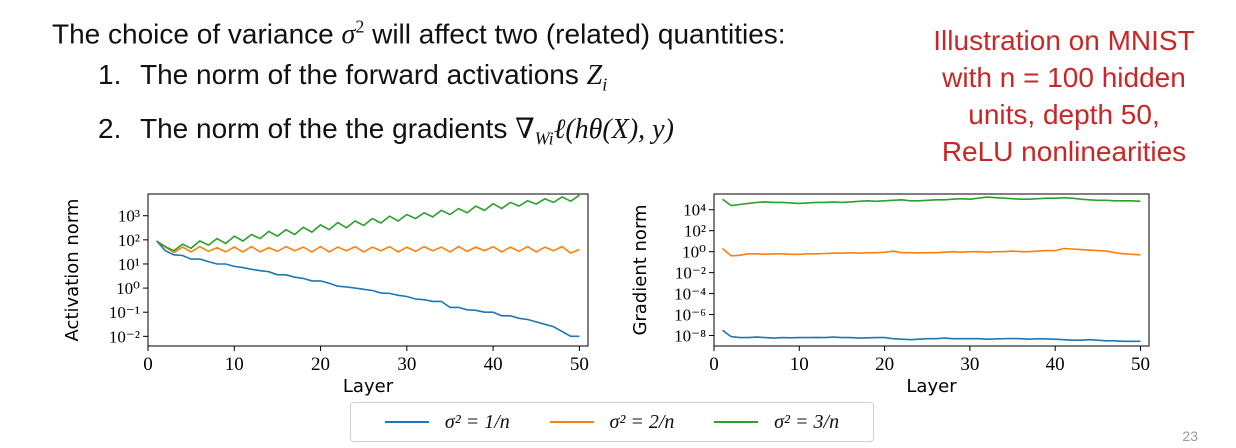  What do you see at coordinates (197, 34) in the screenshot?
I see `heading-text-pre: The choice of variance` at bounding box center [197, 34].